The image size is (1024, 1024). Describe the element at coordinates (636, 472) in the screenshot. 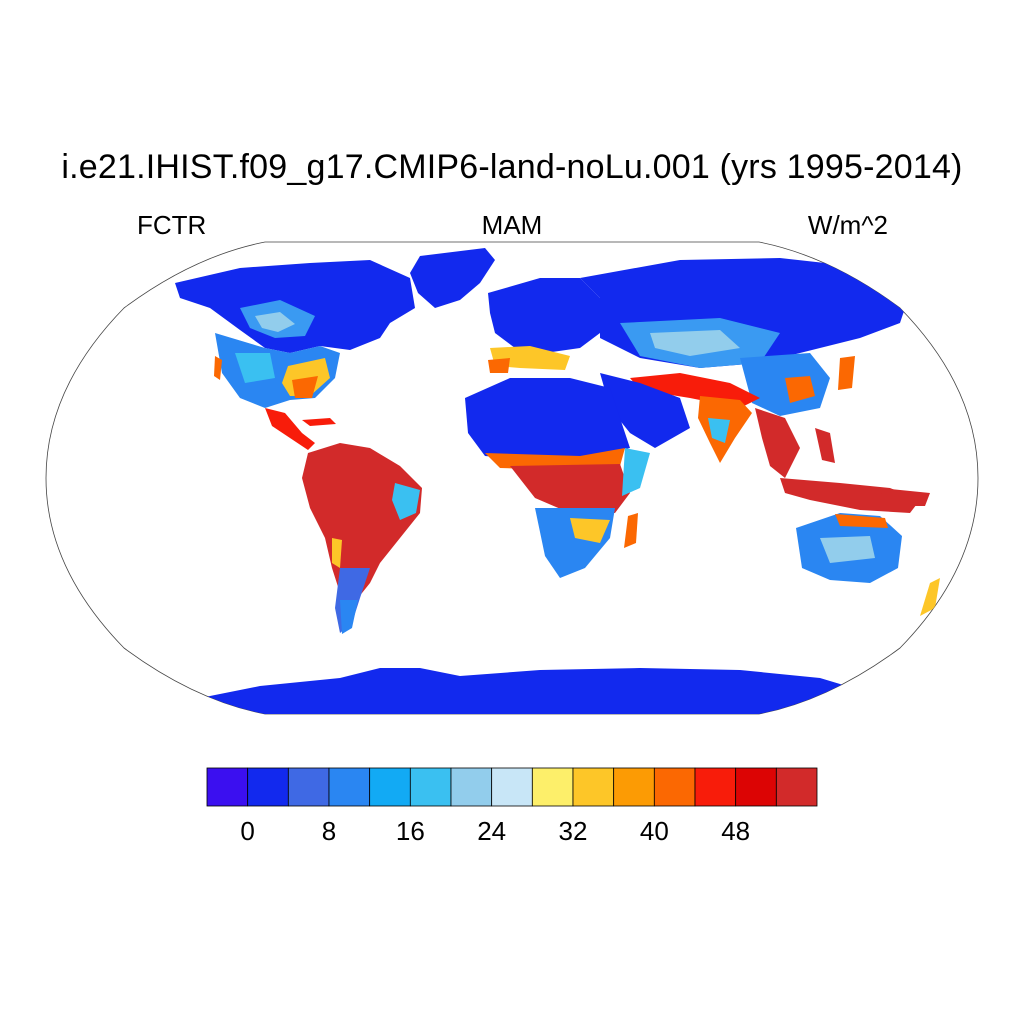

I see `east-africa` at that location.